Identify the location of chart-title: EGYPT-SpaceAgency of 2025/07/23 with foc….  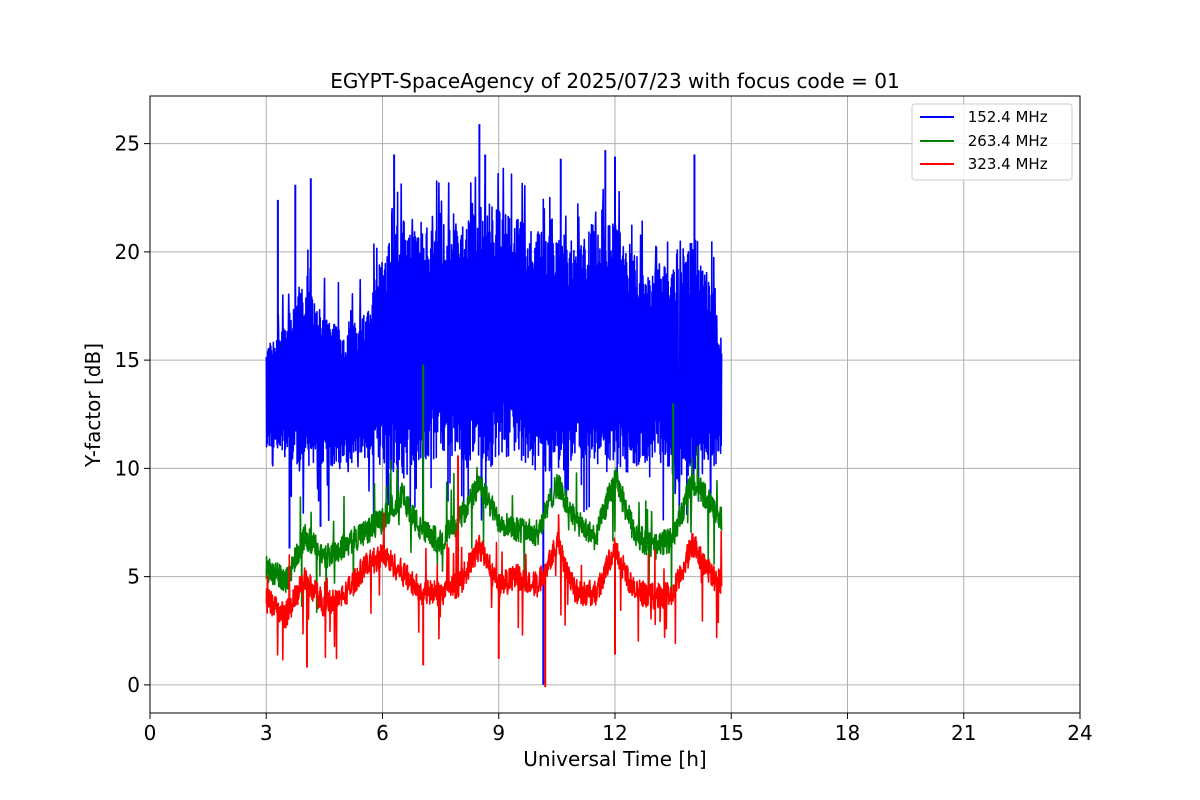
(614, 81).